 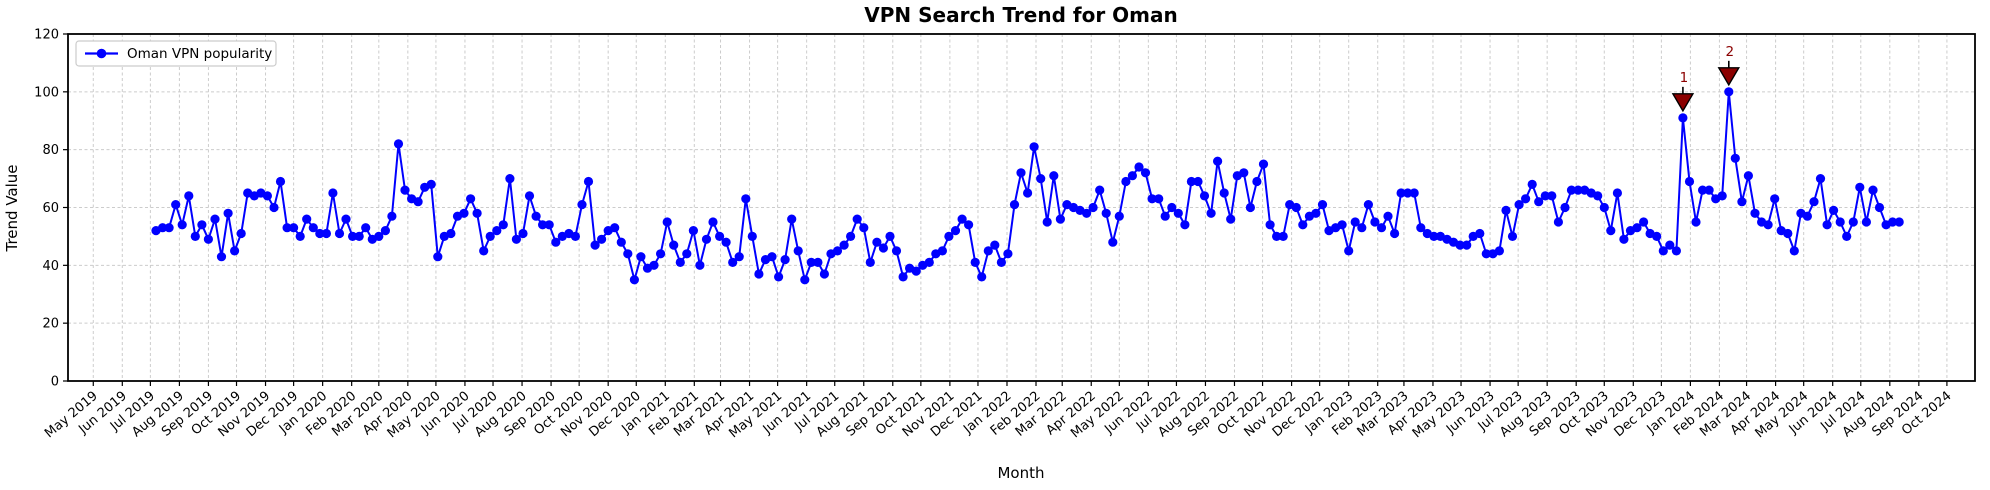 I want to click on y-tick-label: 0, so click(x=55, y=382).